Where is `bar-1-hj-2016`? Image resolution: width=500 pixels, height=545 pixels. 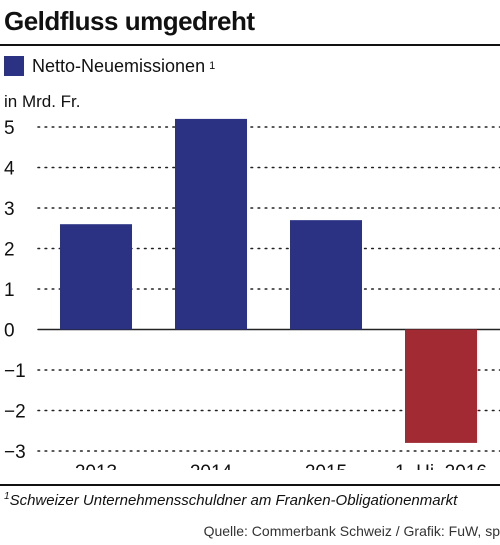 bar-1-hj-2016 is located at coordinates (441, 386).